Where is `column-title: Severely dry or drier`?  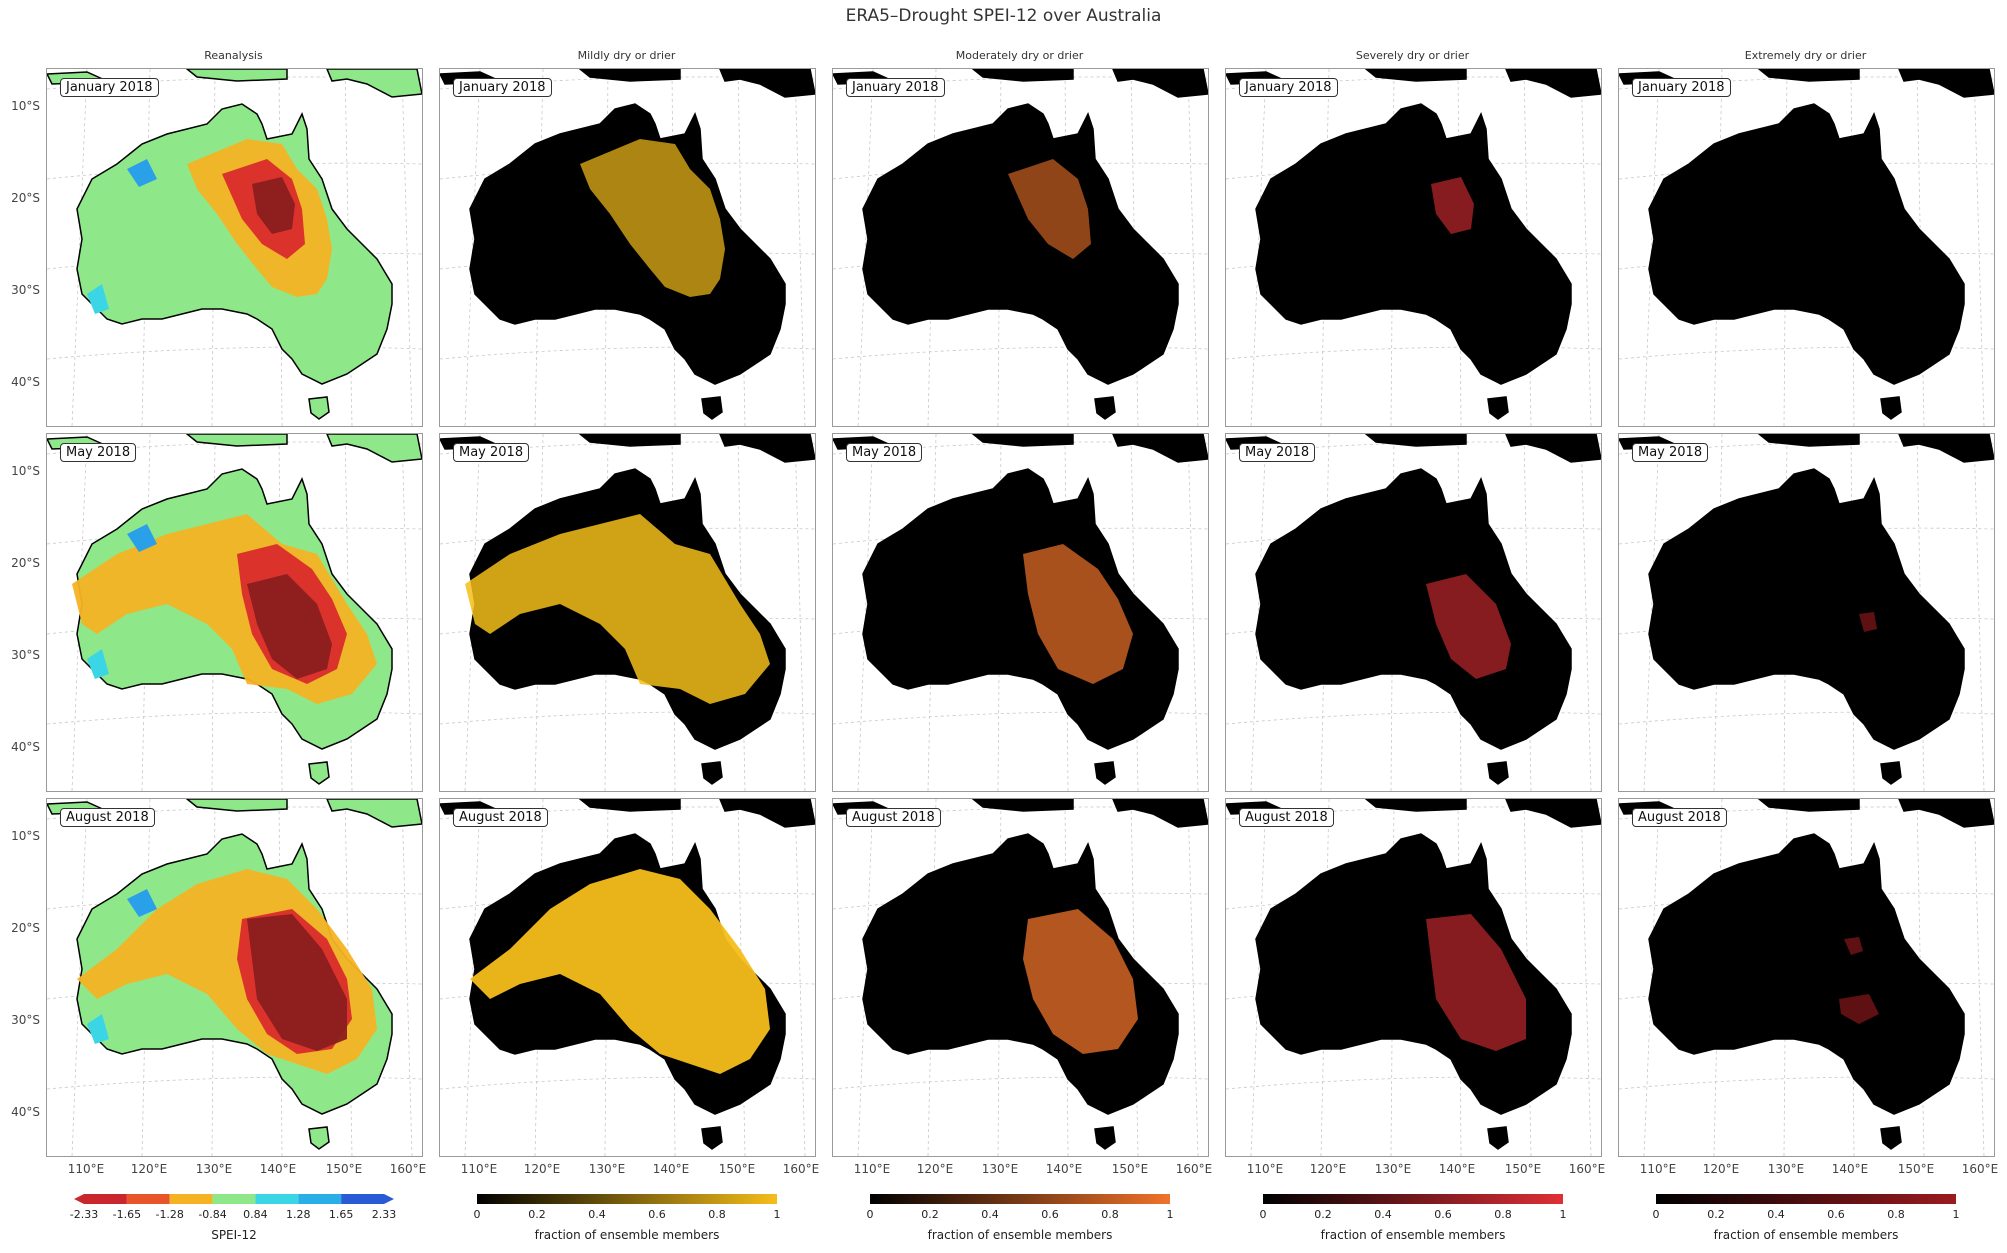 column-title: Severely dry or drier is located at coordinates (1412, 55).